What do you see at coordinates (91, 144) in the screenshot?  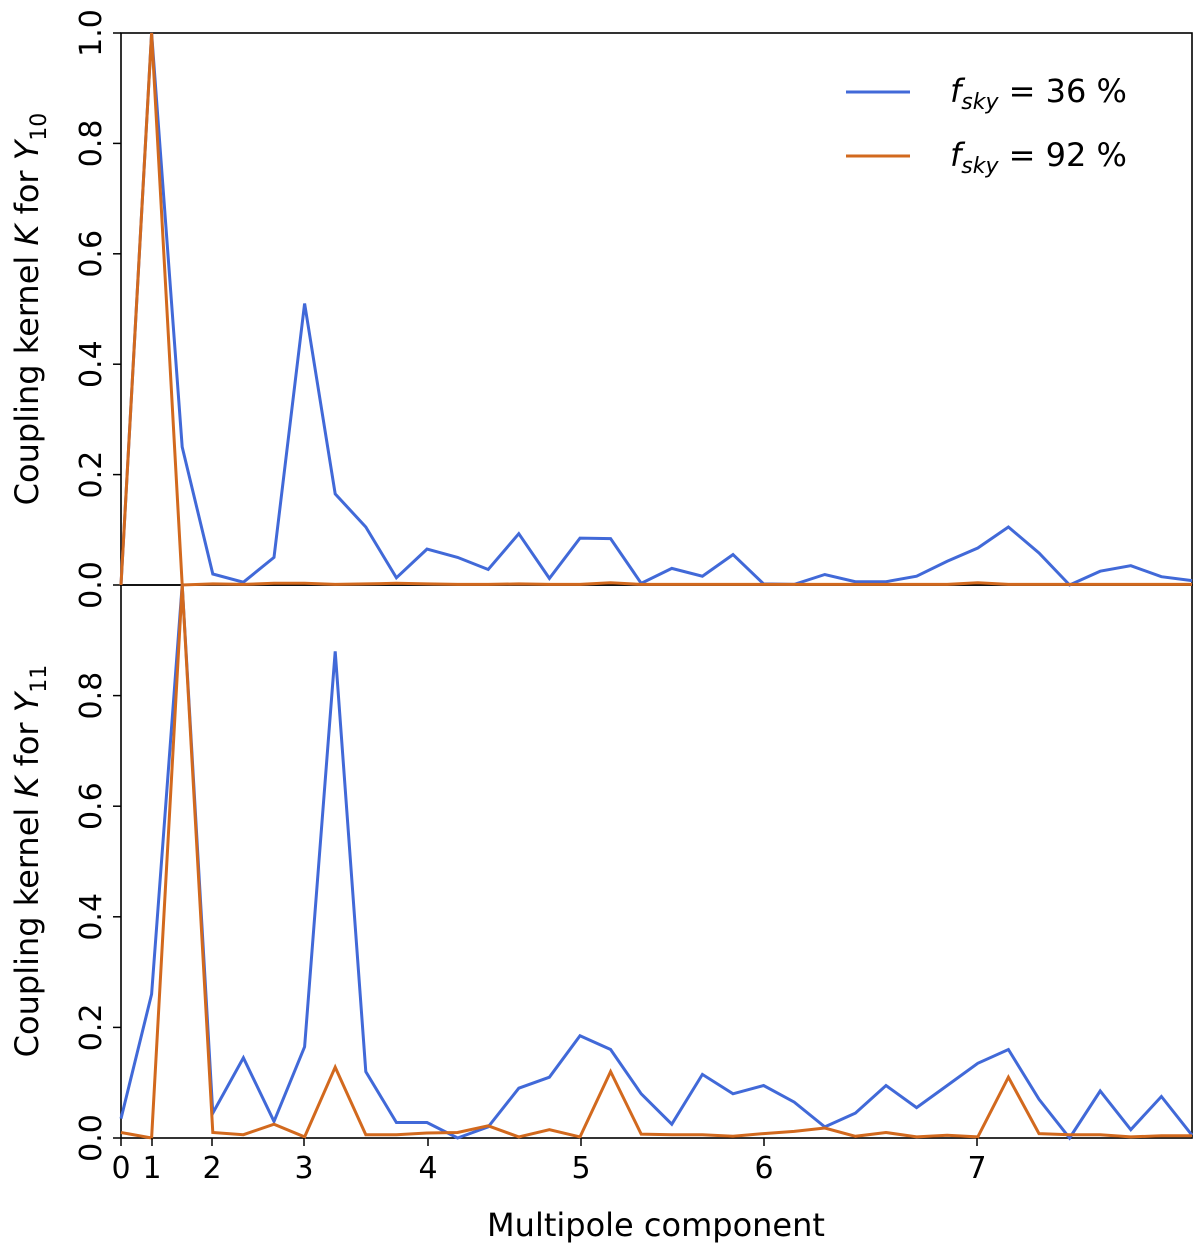 I see `panel-y10-ytick-label-4: 0.8` at bounding box center [91, 144].